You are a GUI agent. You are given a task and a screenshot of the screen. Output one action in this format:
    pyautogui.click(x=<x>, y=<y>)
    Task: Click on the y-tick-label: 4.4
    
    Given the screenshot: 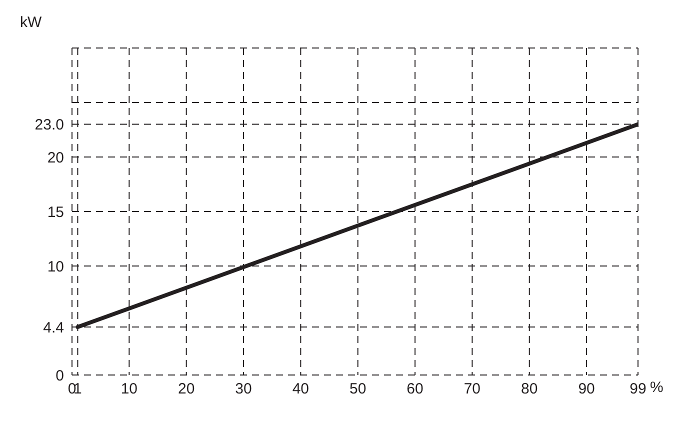 What is the action you would take?
    pyautogui.click(x=53, y=327)
    